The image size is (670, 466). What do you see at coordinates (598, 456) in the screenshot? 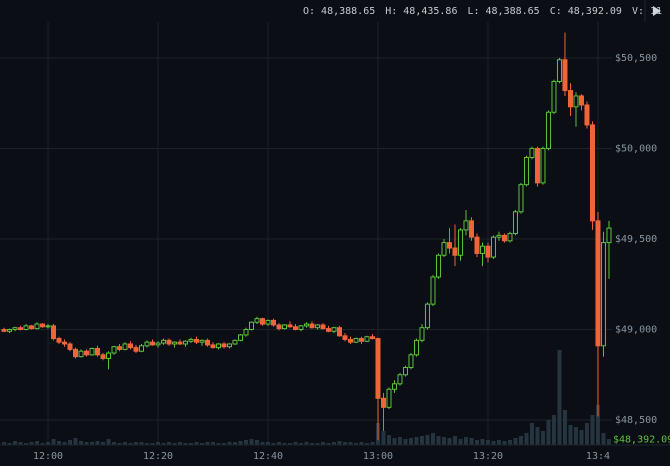
I see `x-tick-label: 13:4` at bounding box center [598, 456].